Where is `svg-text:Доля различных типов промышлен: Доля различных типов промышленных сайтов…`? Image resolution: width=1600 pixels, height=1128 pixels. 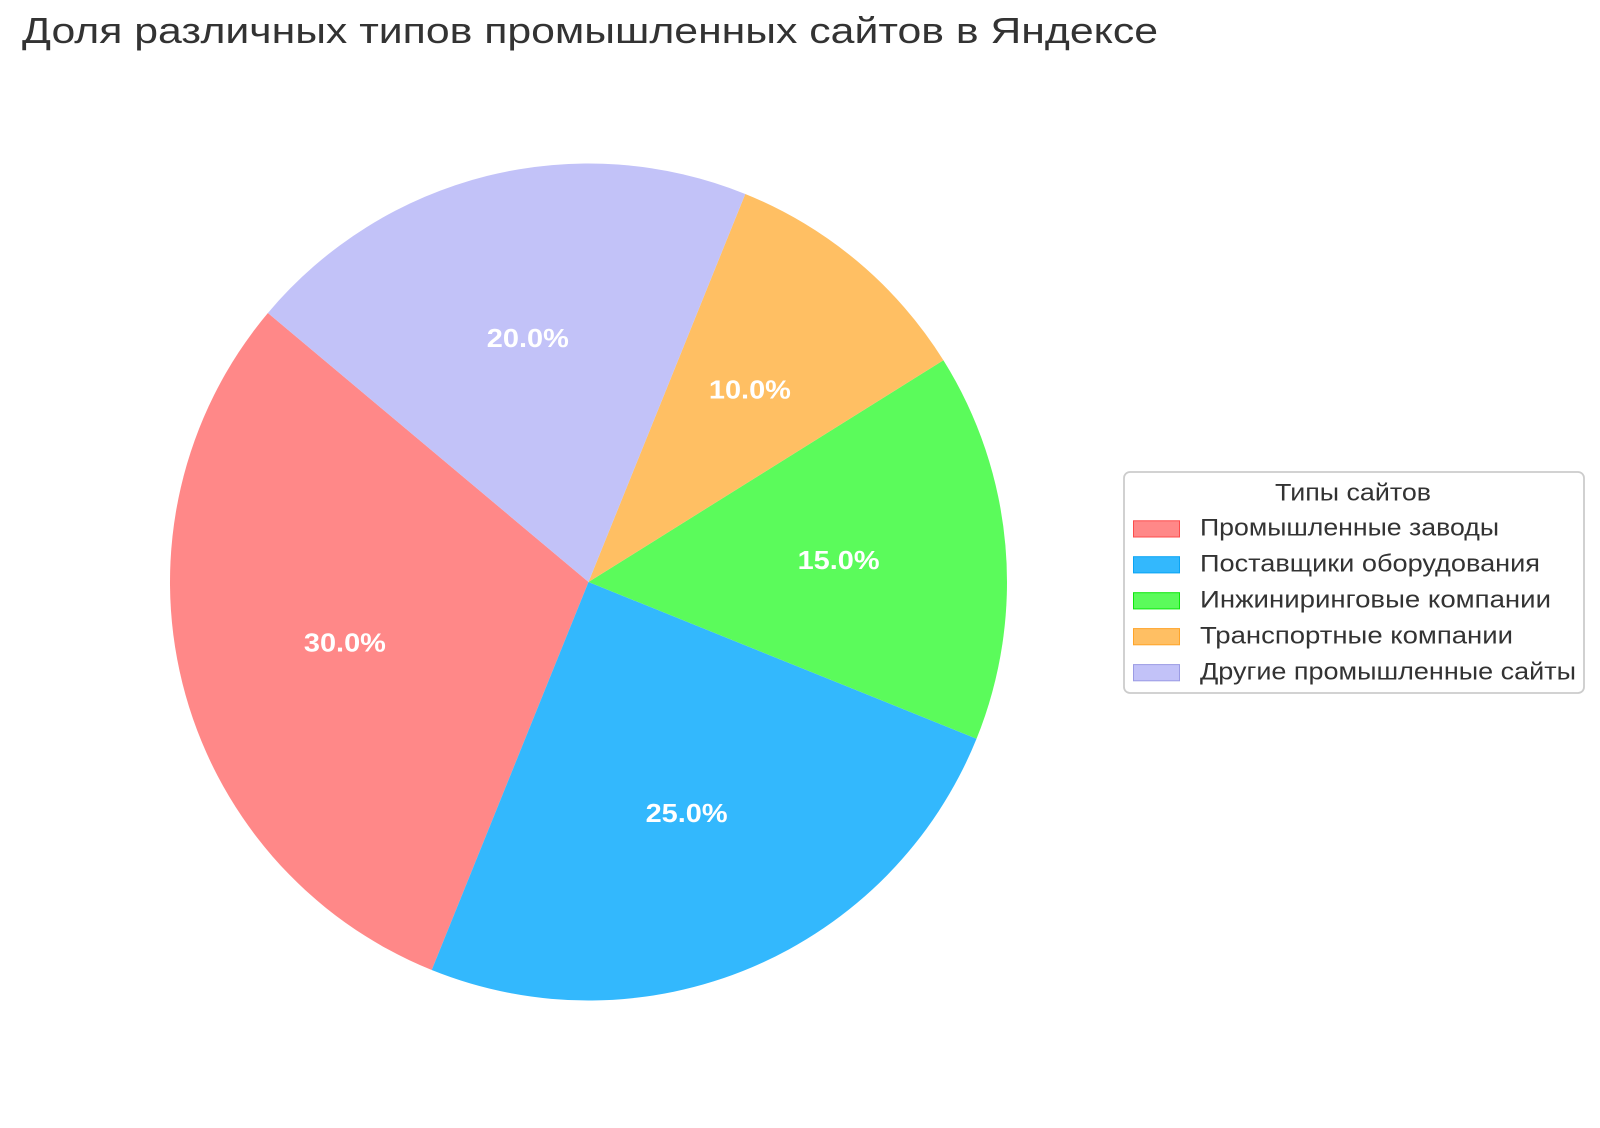 svg-text:Доля различных типов промышлен: Доля различных типов промышленных сайтов… is located at coordinates (590, 30).